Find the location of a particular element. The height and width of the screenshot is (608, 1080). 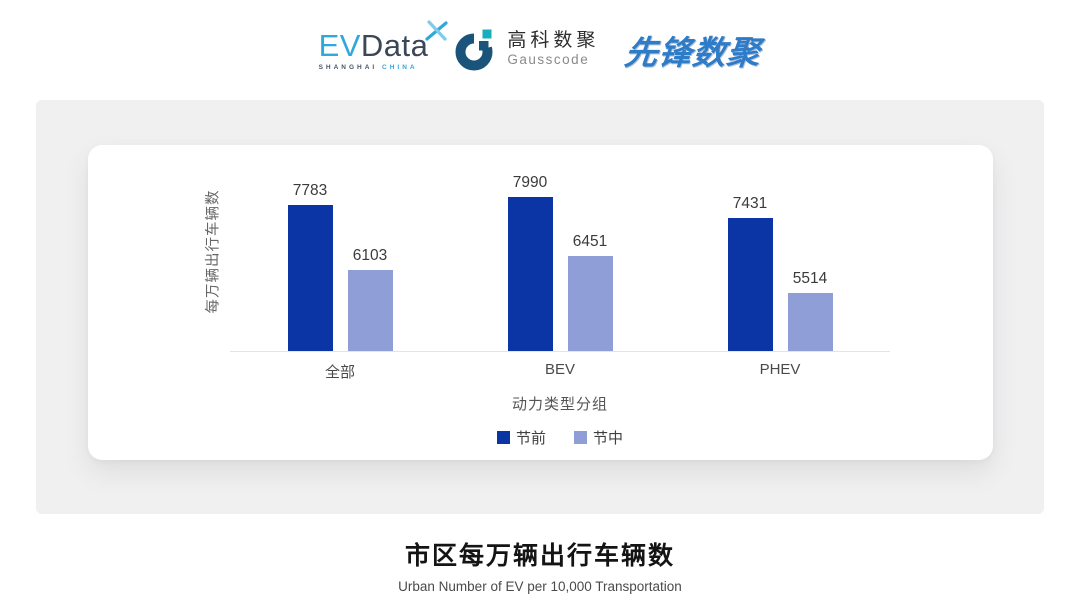

legend: 节前 节中 is located at coordinates (560, 437).